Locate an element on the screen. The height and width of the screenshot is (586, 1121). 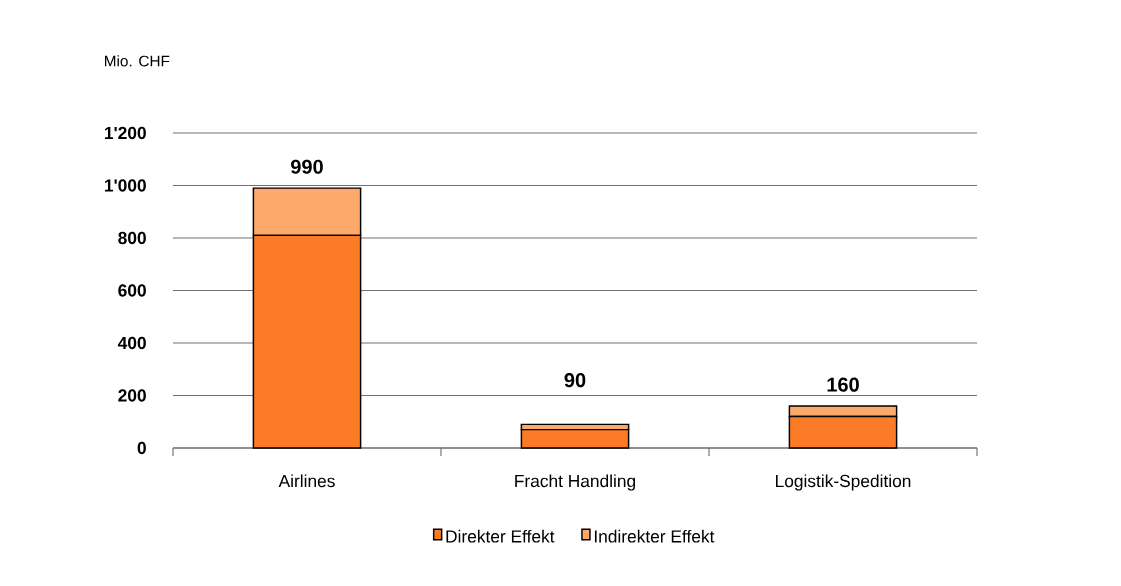
x-tick-label: Logistik-Spedition is located at coordinates (843, 482).